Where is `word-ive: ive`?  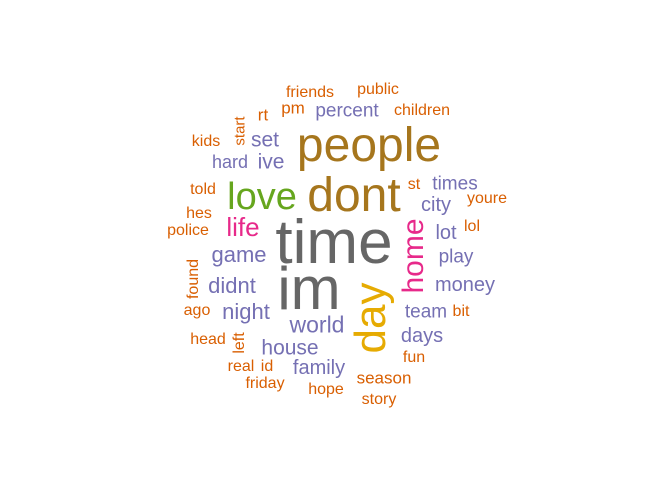
word-ive: ive is located at coordinates (271, 162).